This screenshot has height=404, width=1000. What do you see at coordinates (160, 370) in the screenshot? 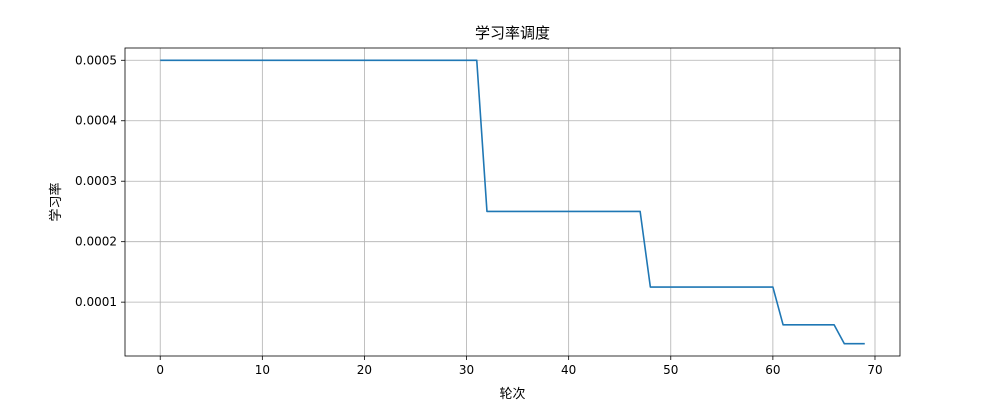
I see `x-tick-label: 0` at bounding box center [160, 370].